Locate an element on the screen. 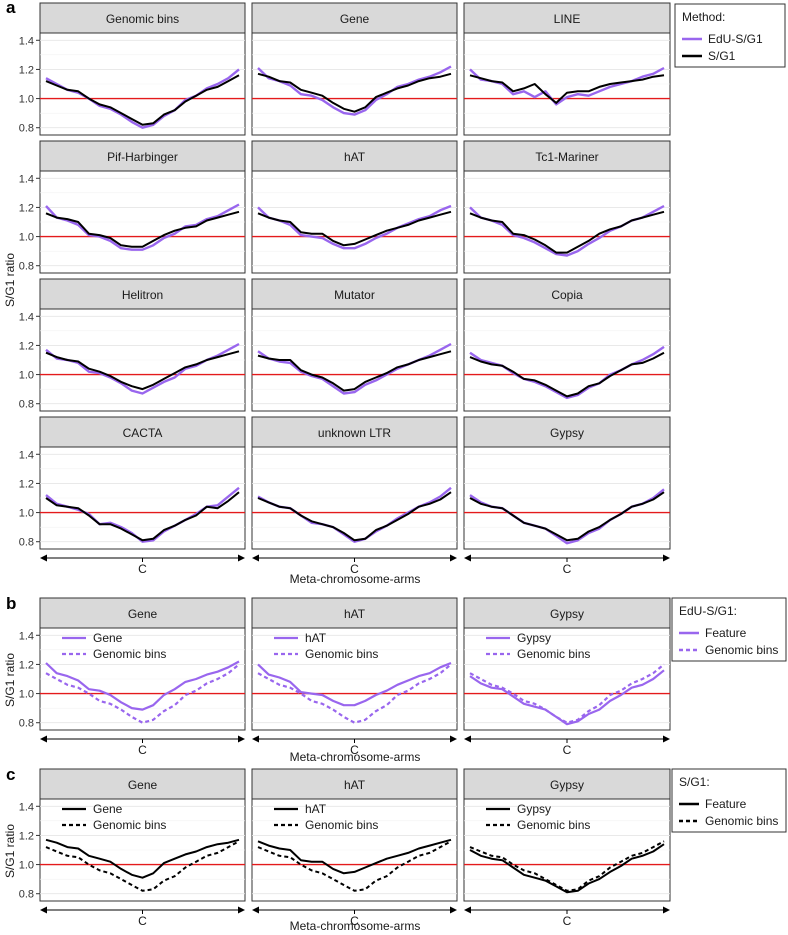  legend-a: Method: EdU-S/G1 S/G1 is located at coordinates (730, 35).